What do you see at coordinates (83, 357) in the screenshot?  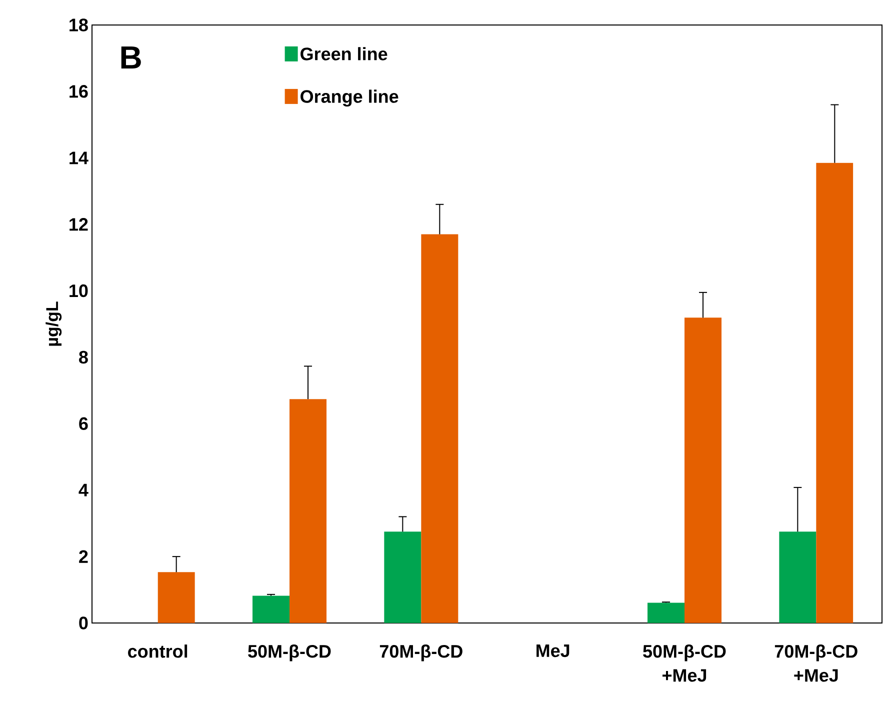 I see `y-tick-label: 8` at bounding box center [83, 357].